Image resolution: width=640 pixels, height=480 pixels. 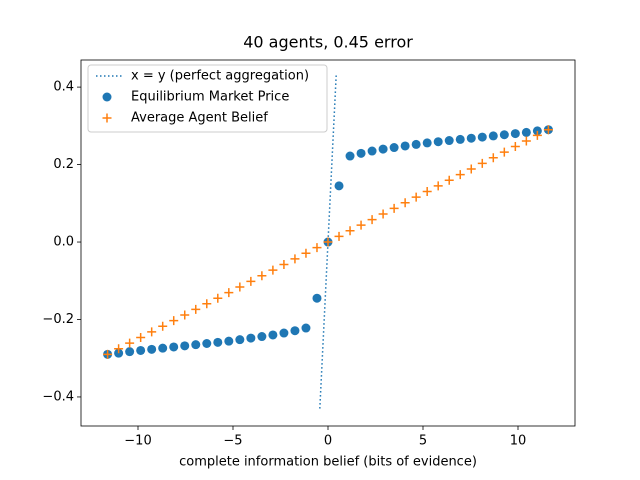 What do you see at coordinates (423, 441) in the screenshot?
I see `x-tick-label: 5` at bounding box center [423, 441].